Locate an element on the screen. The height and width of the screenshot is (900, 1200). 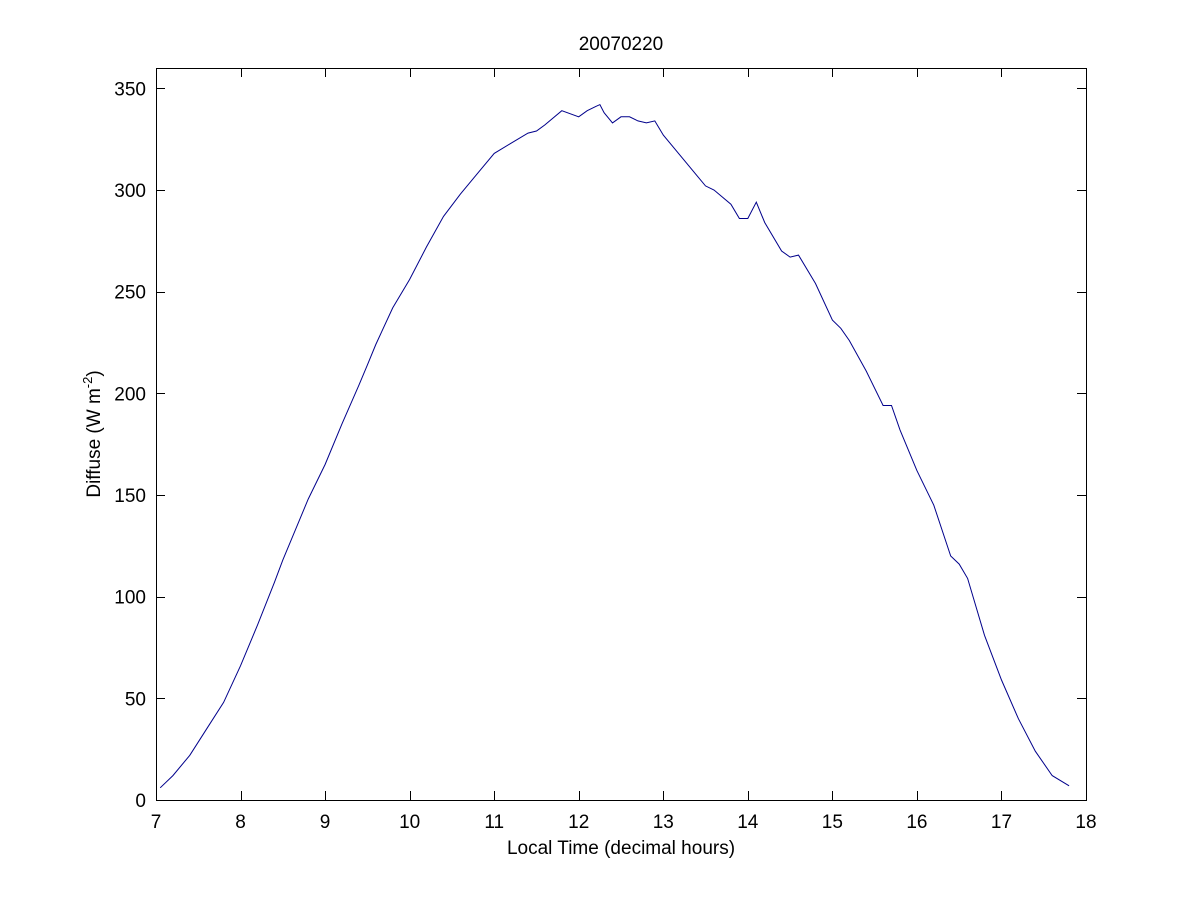
x-tick-label: 9 is located at coordinates (325, 822).